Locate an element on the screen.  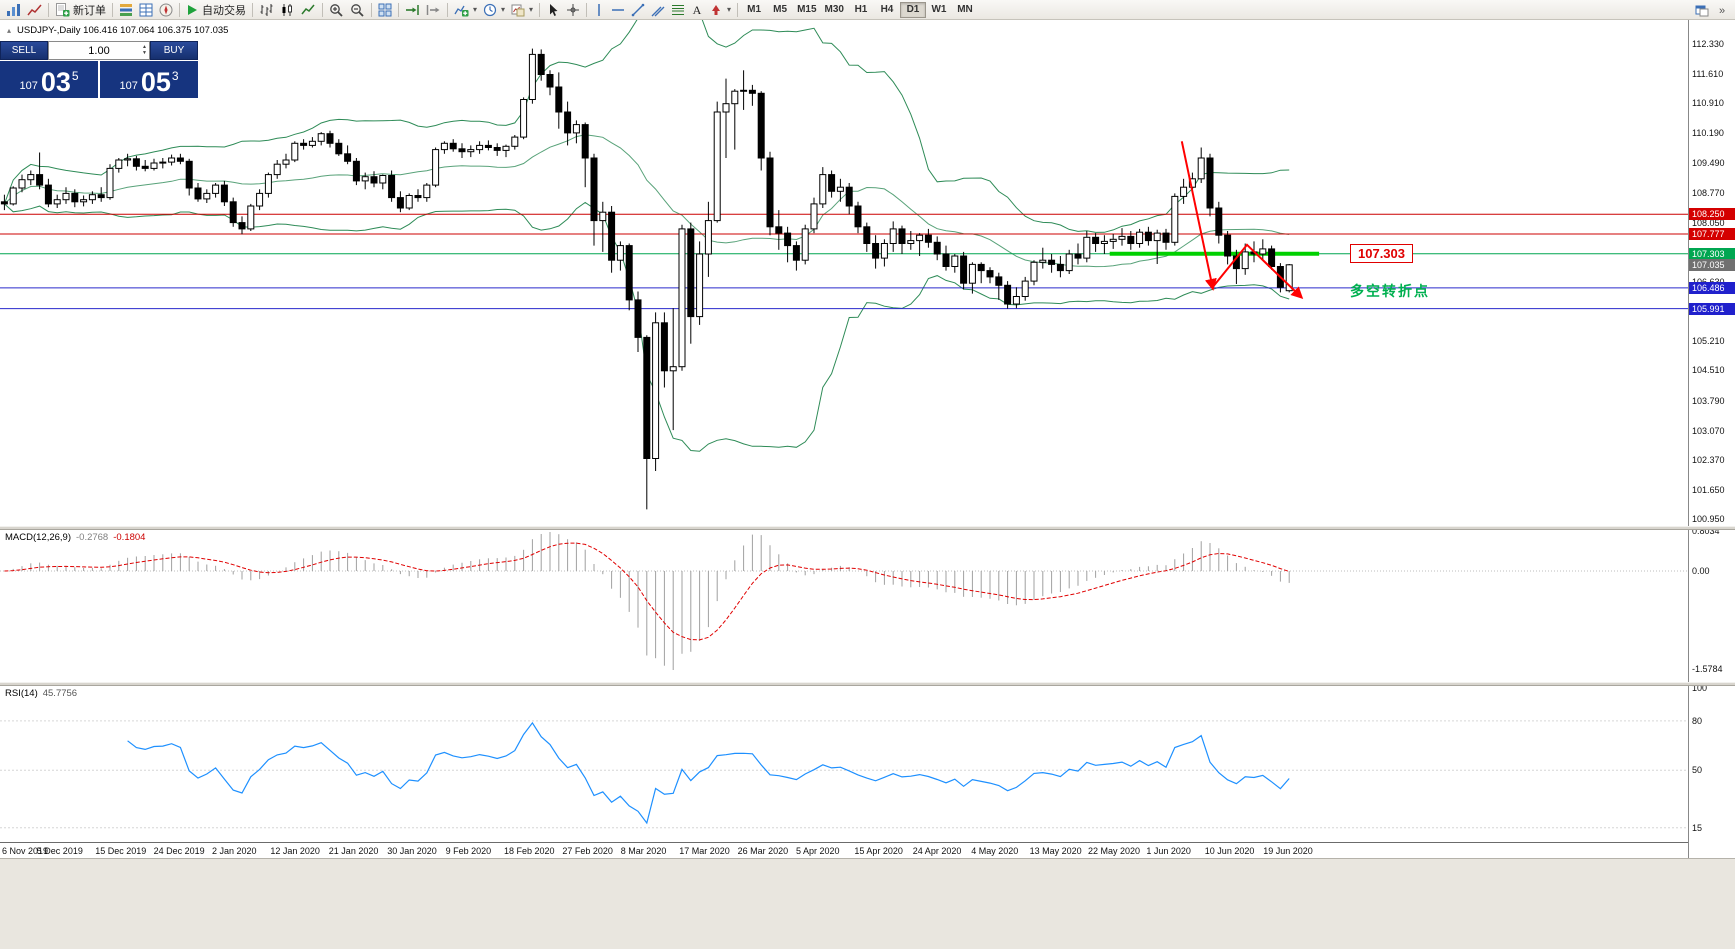
time-axis-label: 15 Dec 2019 is located at coordinates (121, 851).